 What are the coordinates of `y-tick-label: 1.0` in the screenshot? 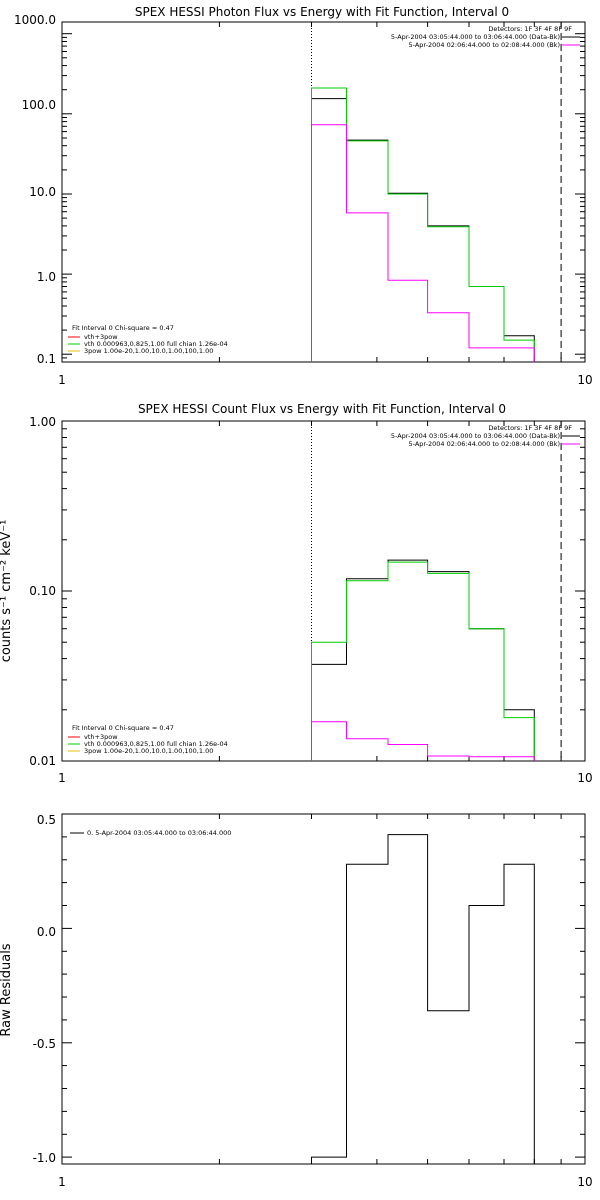 It's located at (46, 277).